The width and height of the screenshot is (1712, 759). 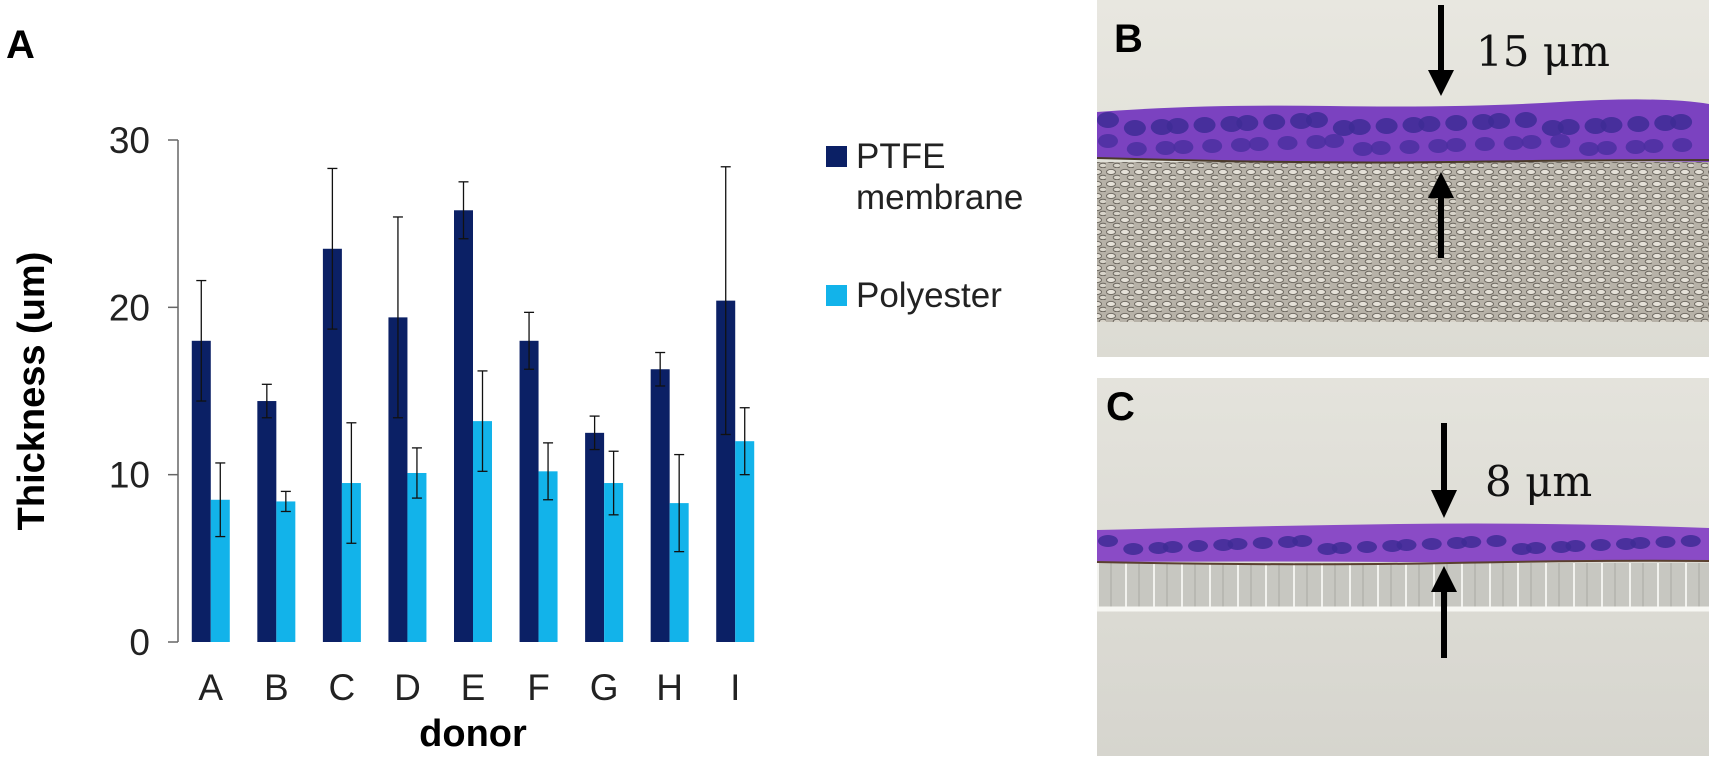 What do you see at coordinates (351, 483) in the screenshot?
I see `error-bar-polyester-c` at bounding box center [351, 483].